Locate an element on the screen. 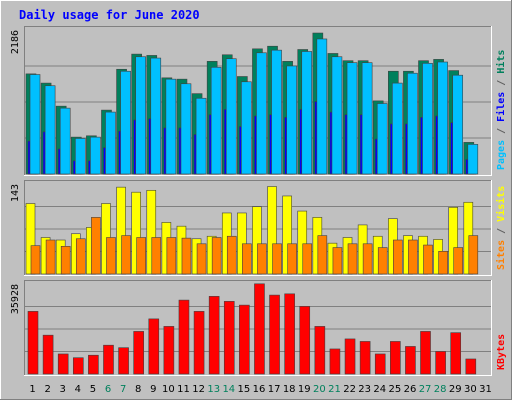 Image resolution: width=512 pixels, height=400 pixels. chart-title: Daily usage for June 2020 is located at coordinates (109, 15).